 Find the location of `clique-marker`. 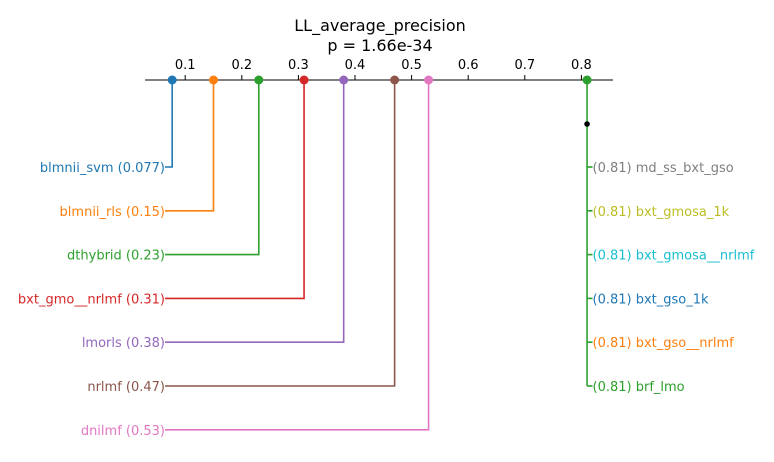

clique-marker is located at coordinates (587, 124).